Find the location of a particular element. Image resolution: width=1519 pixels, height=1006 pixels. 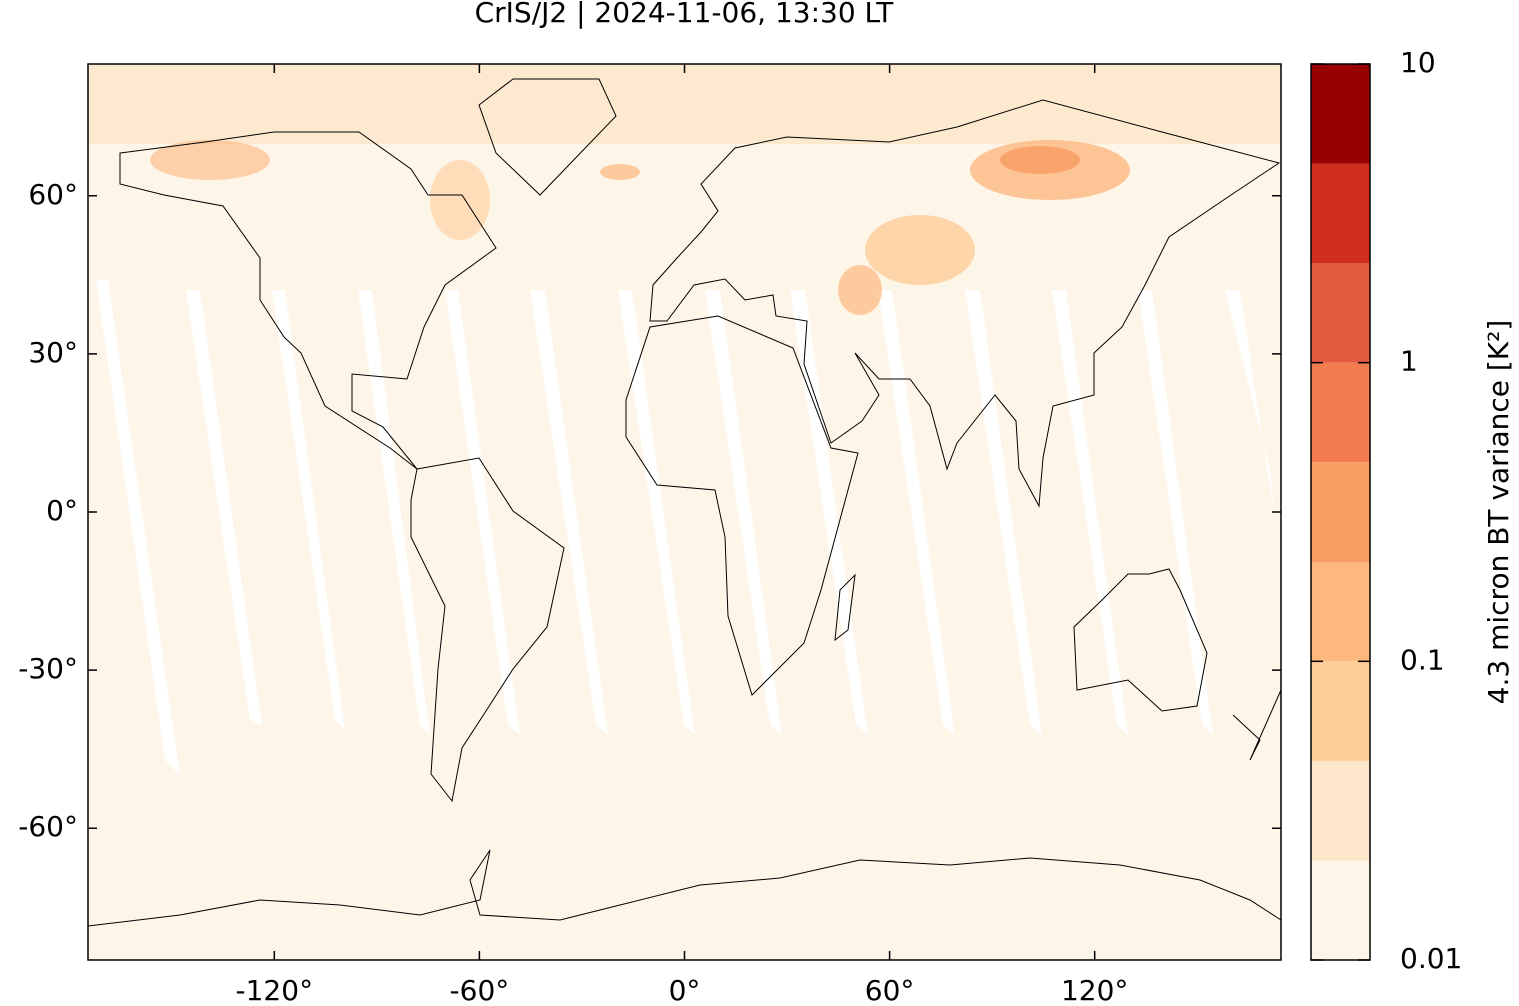

x-tick-label: -60° is located at coordinates (480, 988).